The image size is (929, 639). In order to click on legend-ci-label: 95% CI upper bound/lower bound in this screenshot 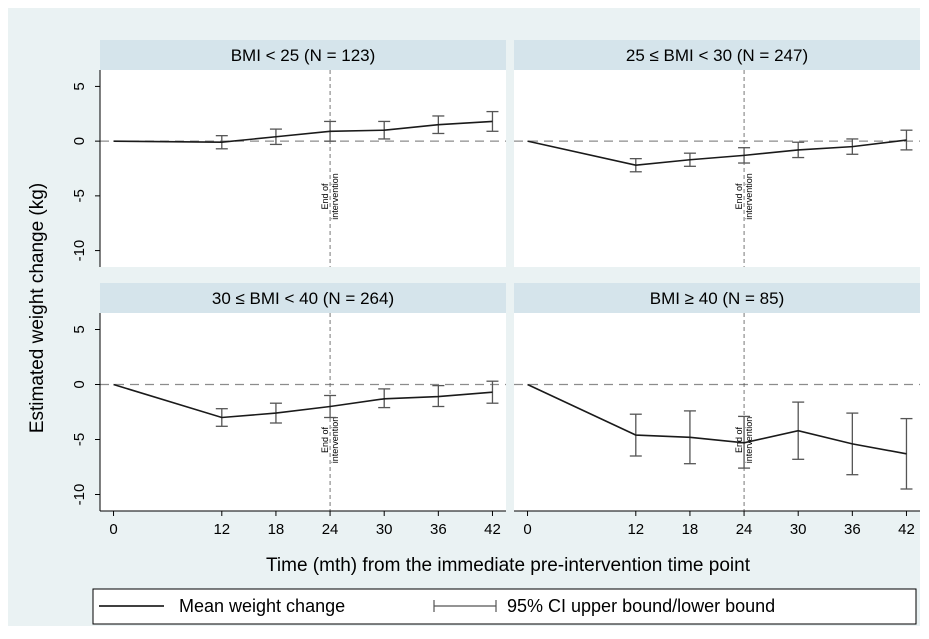, I will do `click(641, 606)`.